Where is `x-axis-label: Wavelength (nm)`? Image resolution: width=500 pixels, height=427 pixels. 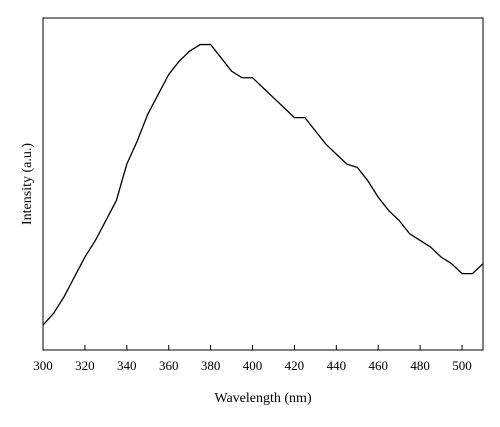
x-axis-label: Wavelength (nm) is located at coordinates (263, 398).